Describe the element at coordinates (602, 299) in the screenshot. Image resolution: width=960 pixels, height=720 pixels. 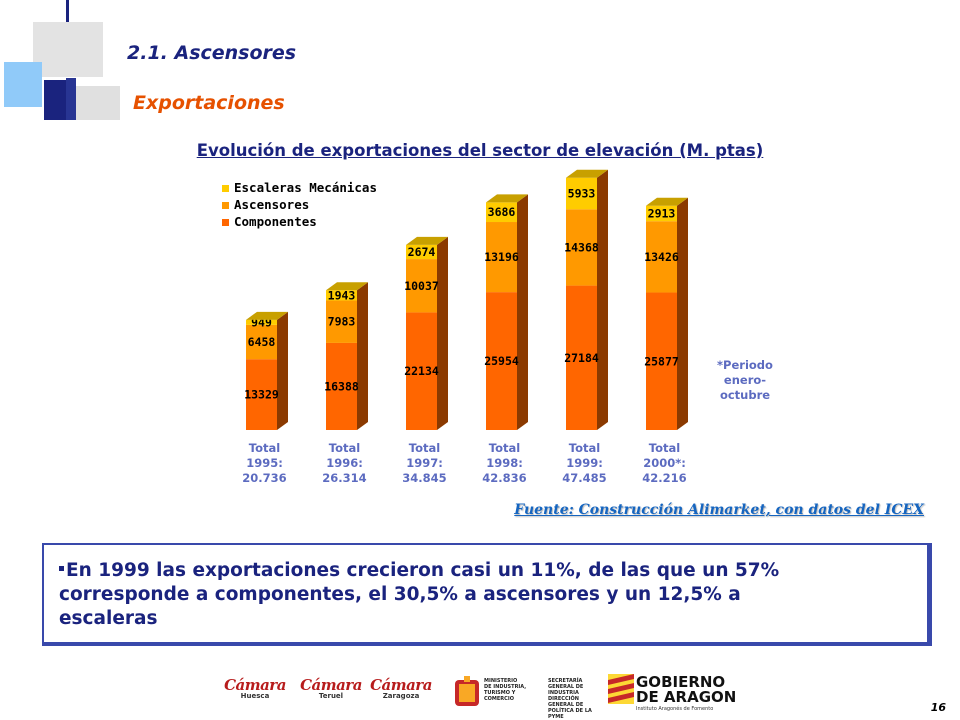
I see `bar-side-1999` at that location.